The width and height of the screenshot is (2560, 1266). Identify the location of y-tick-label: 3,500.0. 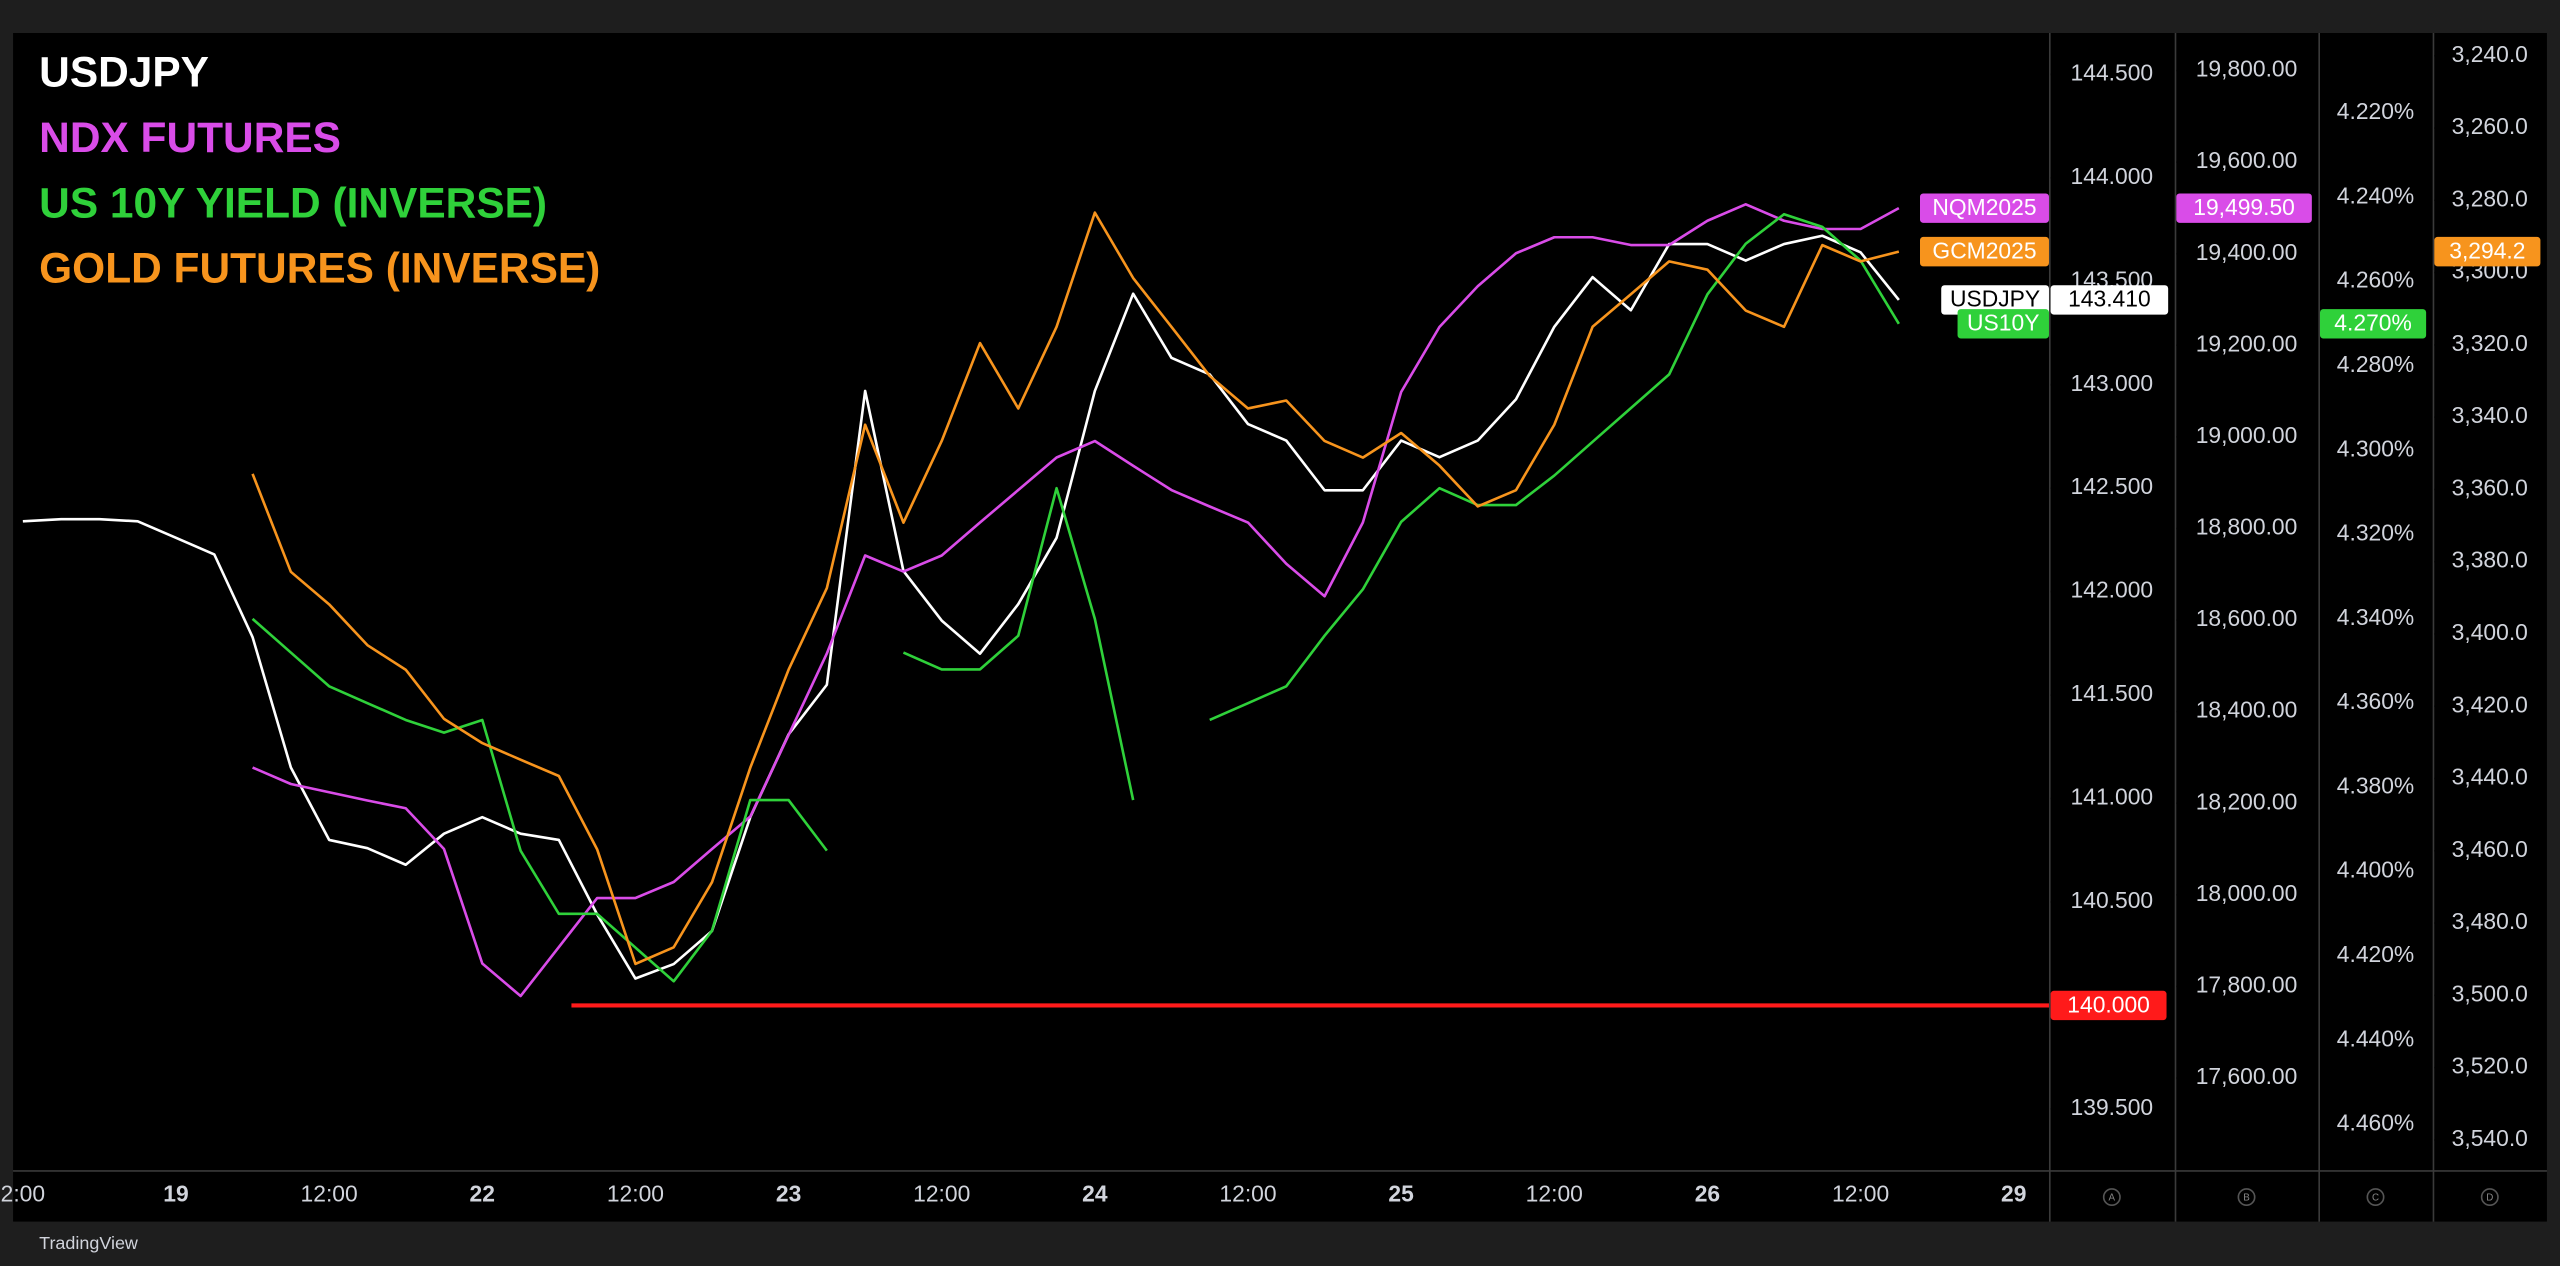
(2490, 993).